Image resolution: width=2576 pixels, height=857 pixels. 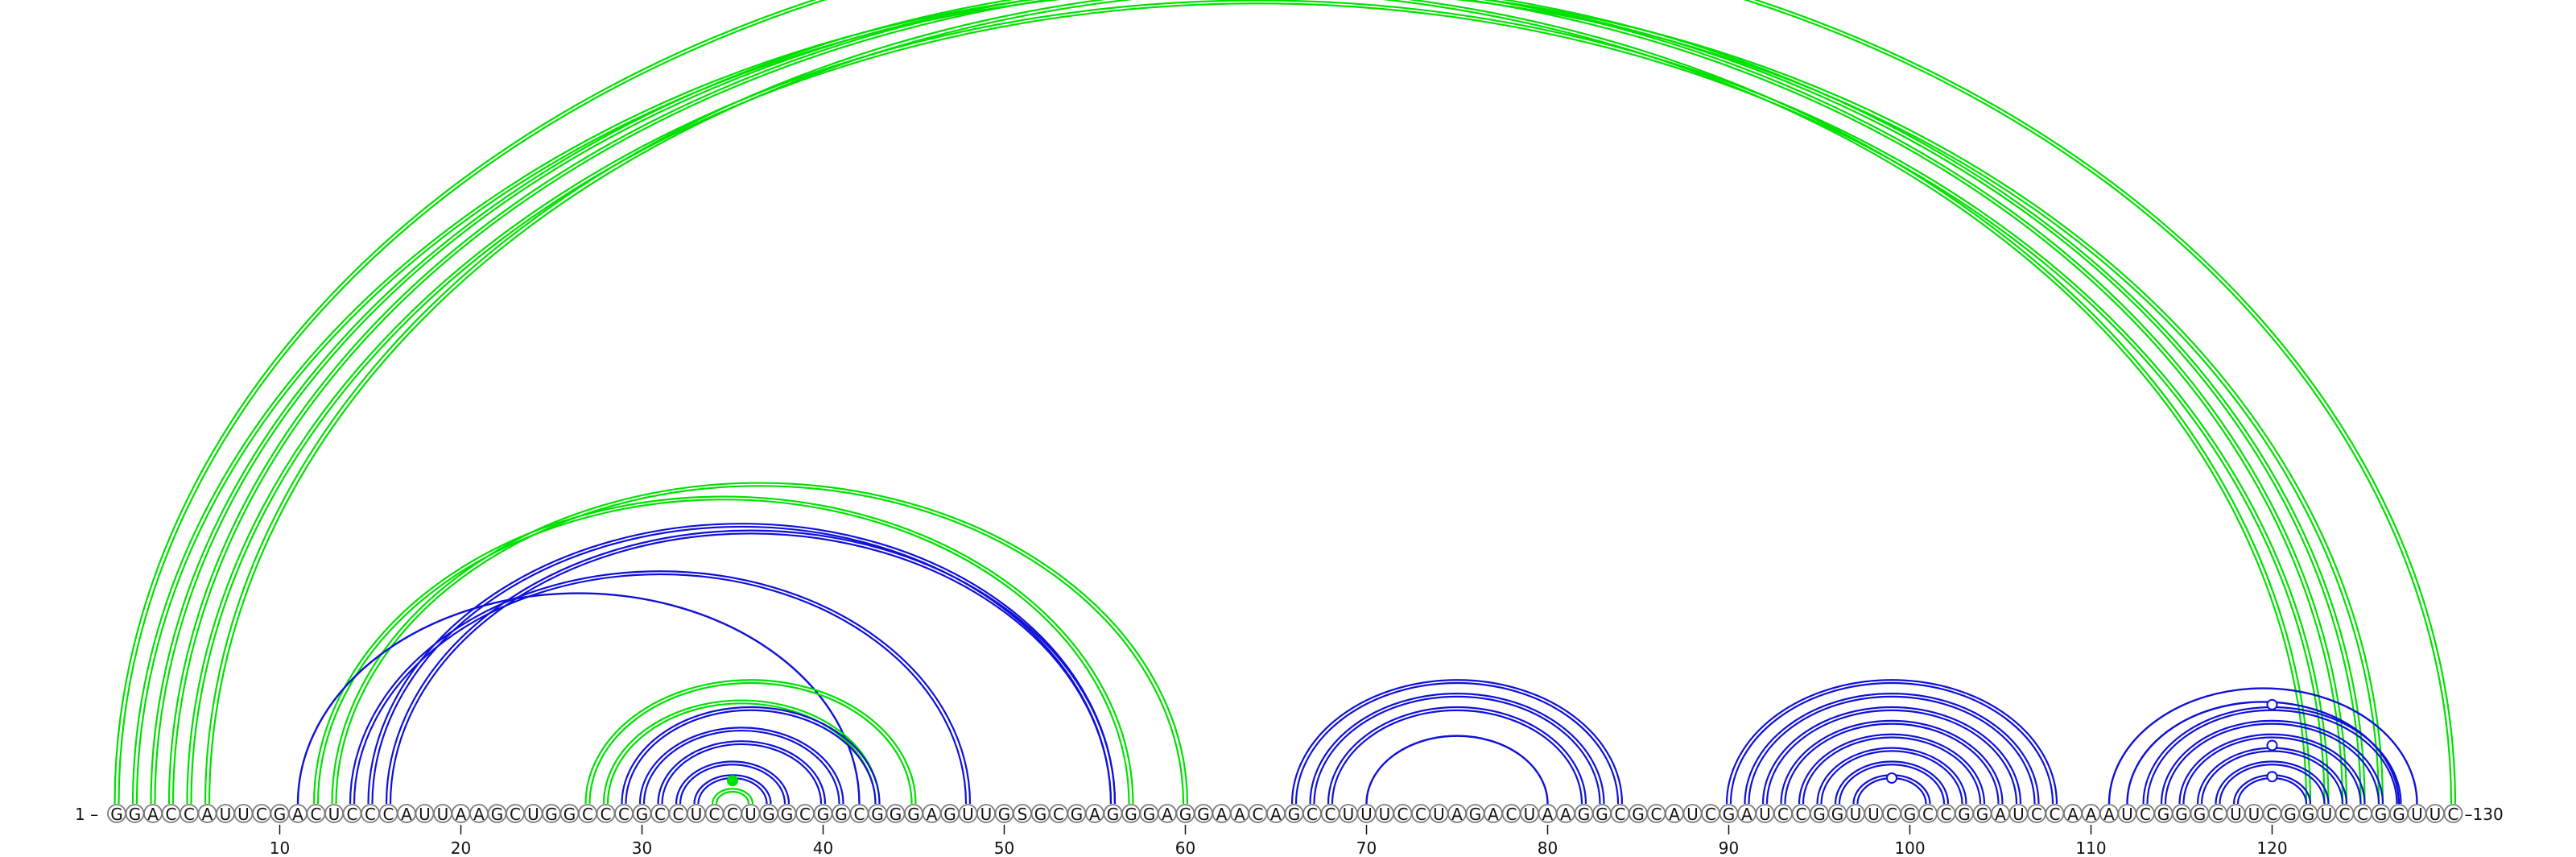 I want to click on markers-layer, so click(x=1502, y=742).